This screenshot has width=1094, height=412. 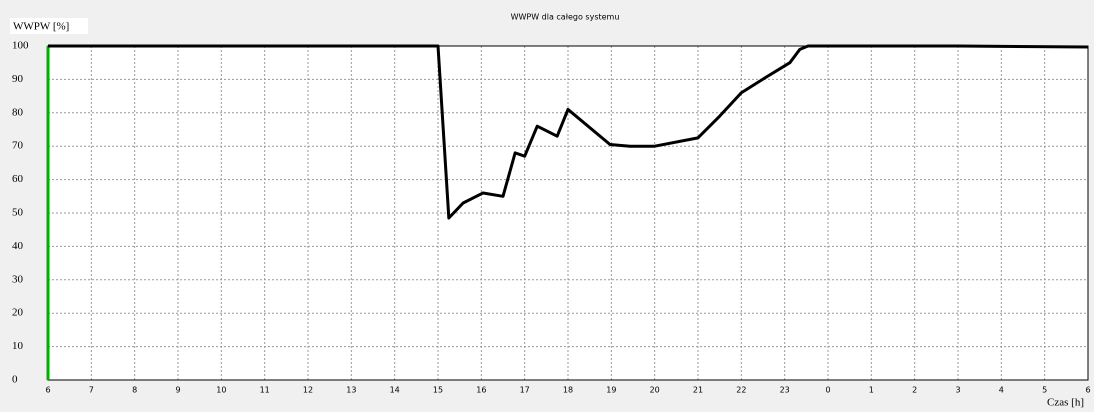 What do you see at coordinates (20, 46) in the screenshot?
I see `y-tick-label: 100` at bounding box center [20, 46].